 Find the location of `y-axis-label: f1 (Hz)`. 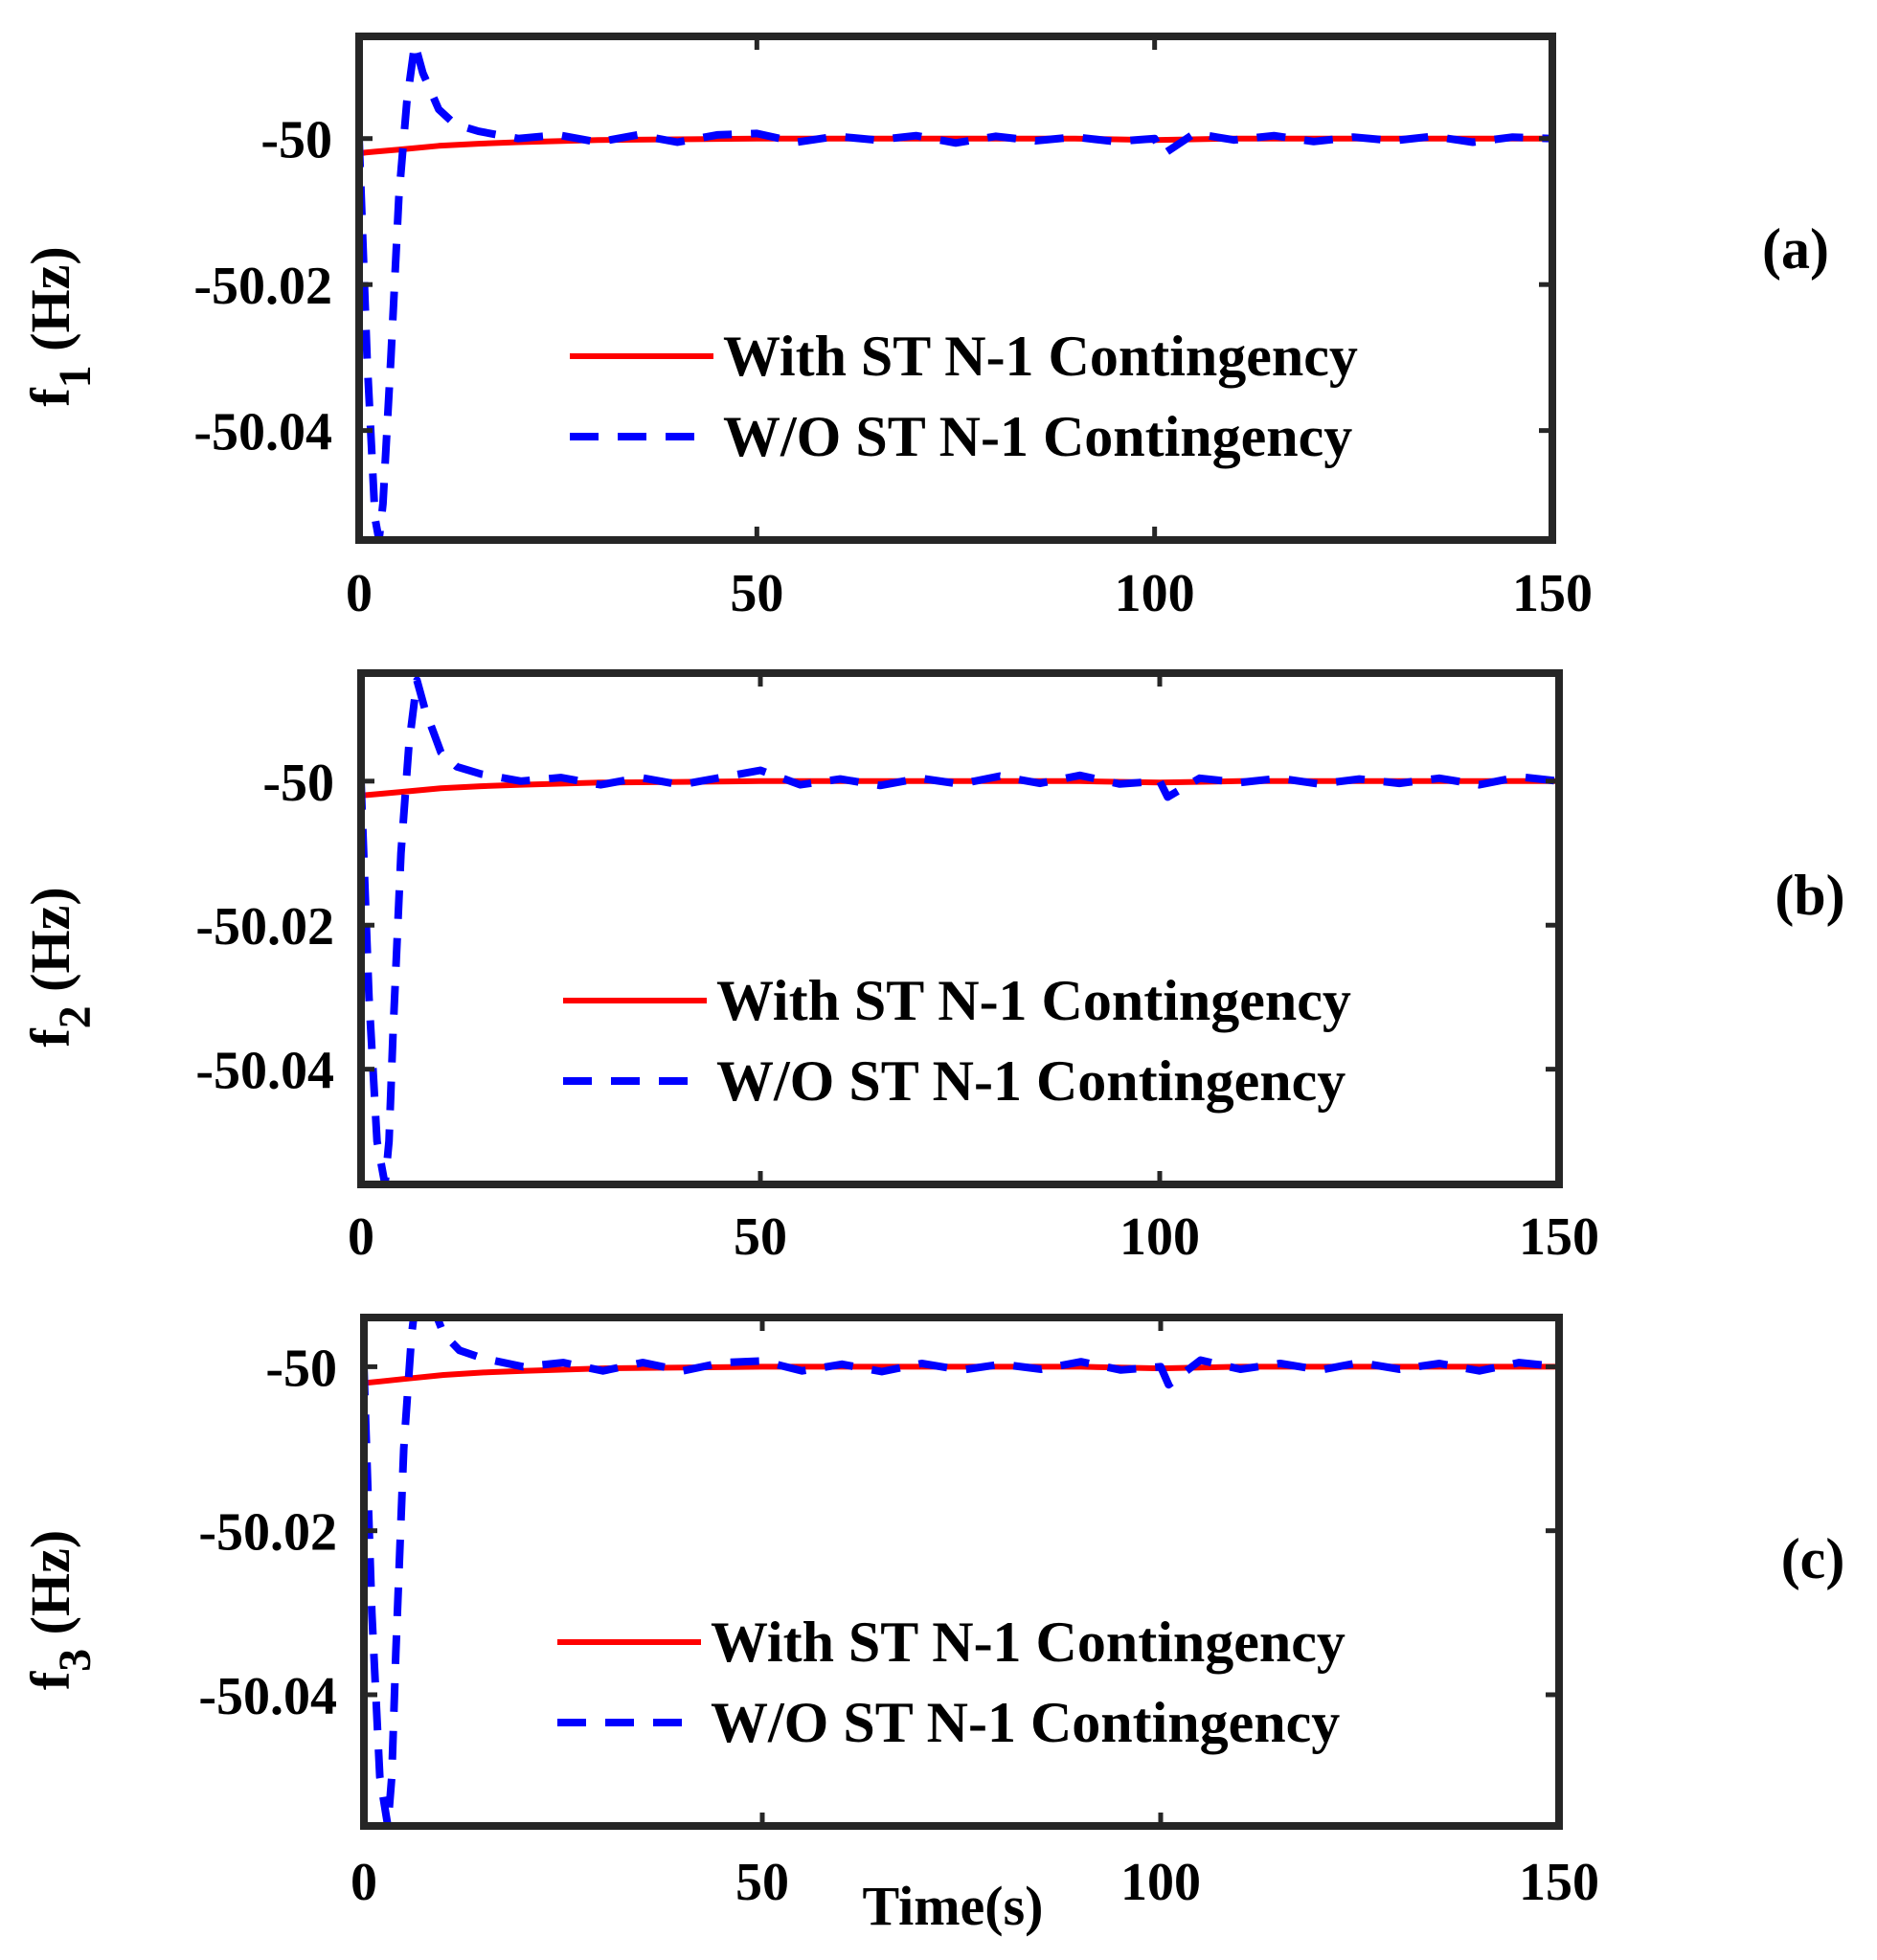

y-axis-label: f1 (Hz) is located at coordinates (60, 326).